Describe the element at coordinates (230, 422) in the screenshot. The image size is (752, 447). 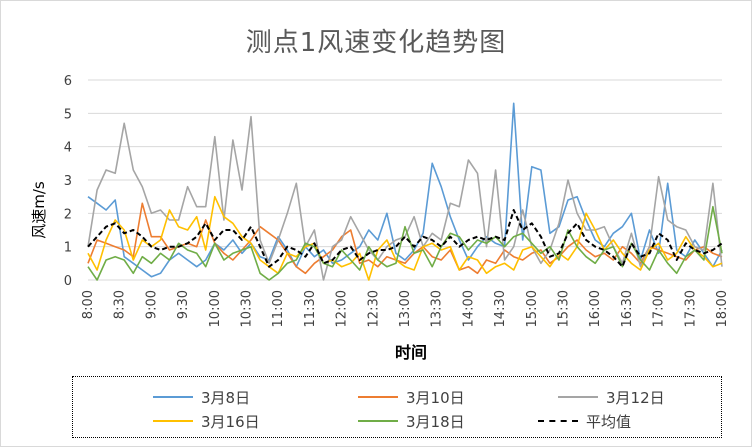
I see `legend-label: 3月16日` at that location.